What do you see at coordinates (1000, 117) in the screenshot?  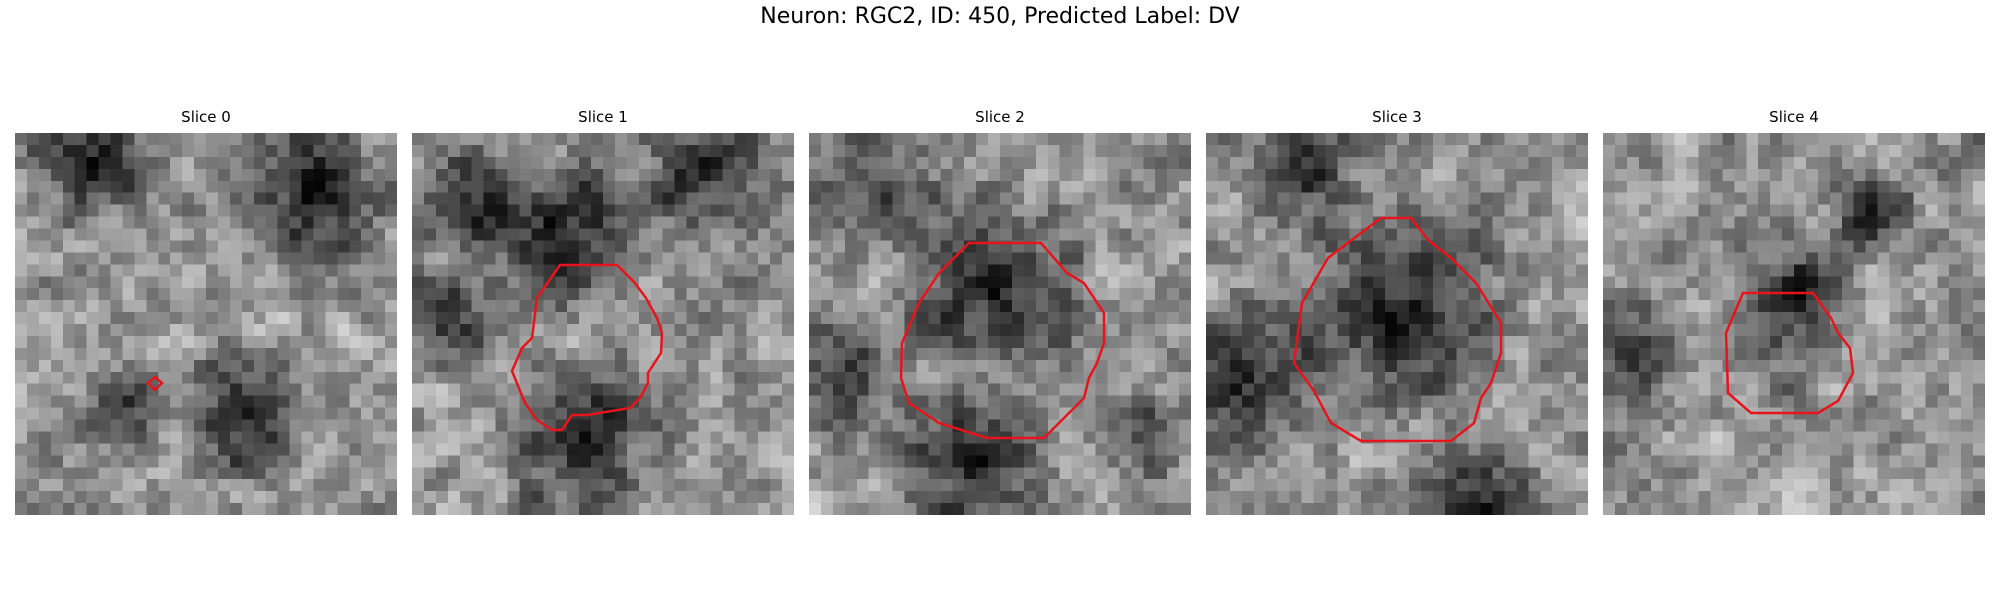 I see `slice-title: Slice 2` at bounding box center [1000, 117].